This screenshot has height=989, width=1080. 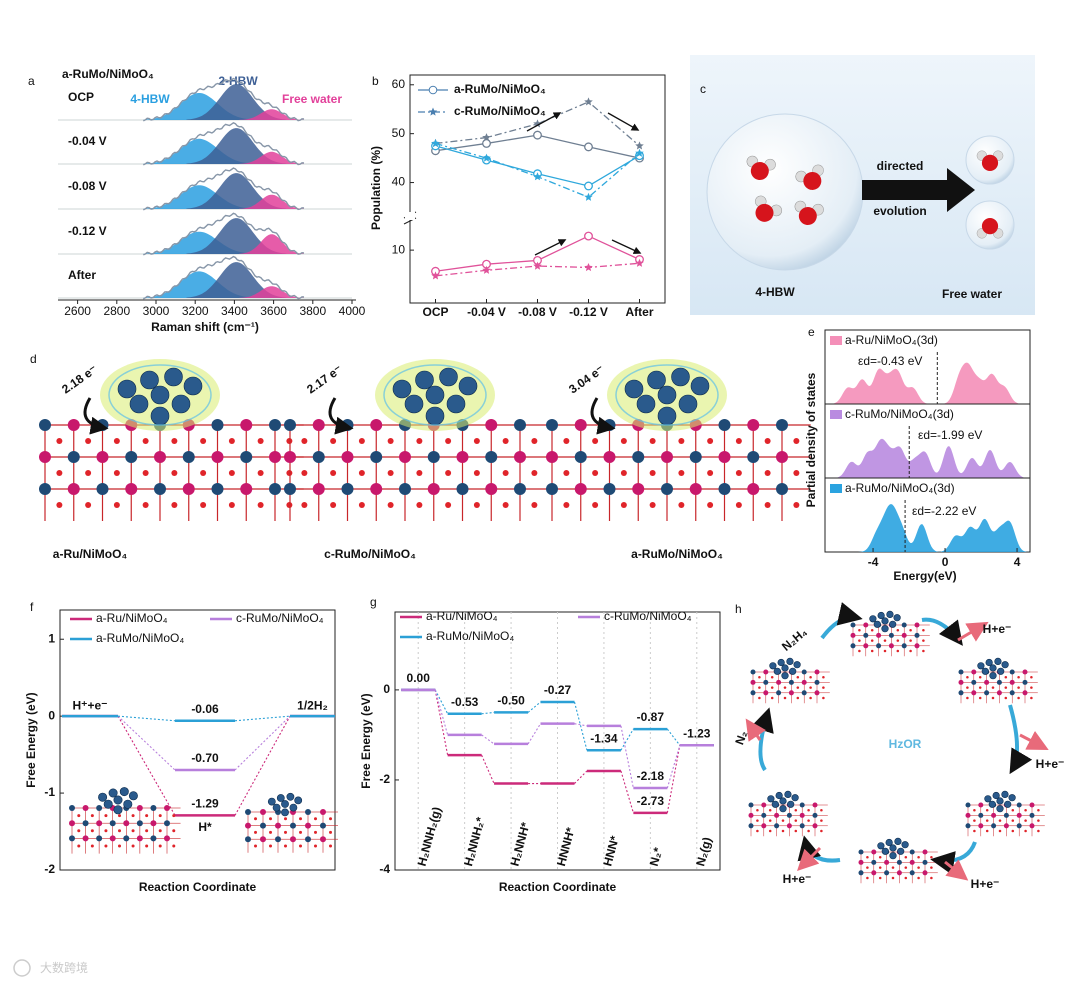 I want to click on legend-marker, so click(x=433, y=90).